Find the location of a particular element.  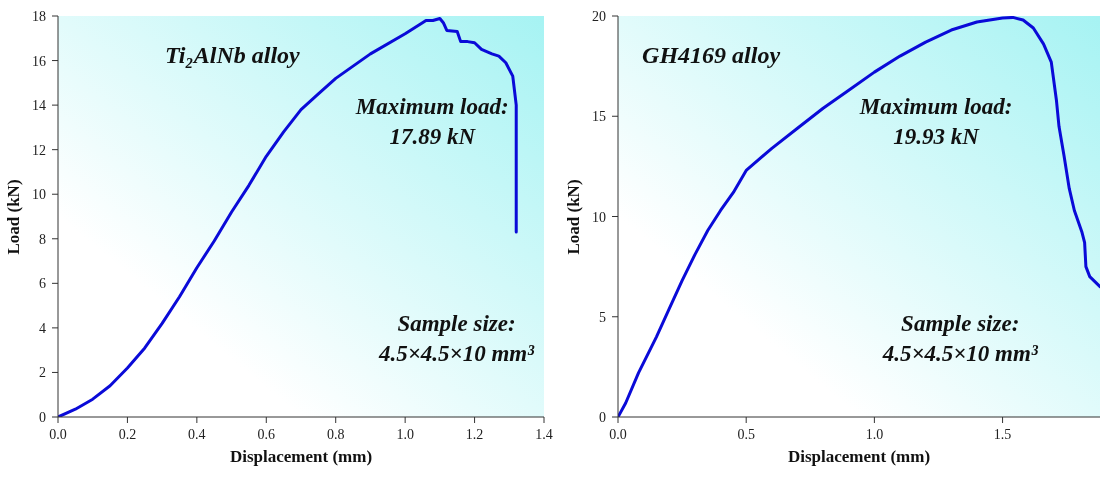

y-tick-label: 15 is located at coordinates (599, 117).